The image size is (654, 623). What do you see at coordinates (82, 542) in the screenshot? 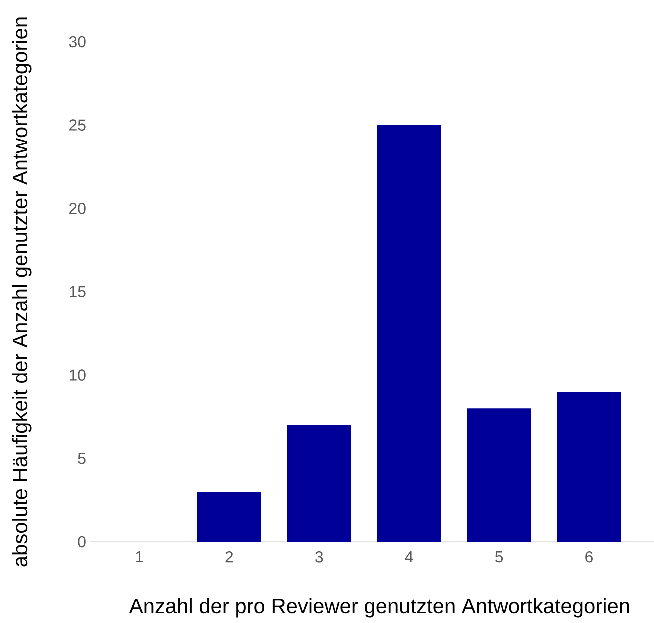
I see `y-tick-label: 0` at bounding box center [82, 542].